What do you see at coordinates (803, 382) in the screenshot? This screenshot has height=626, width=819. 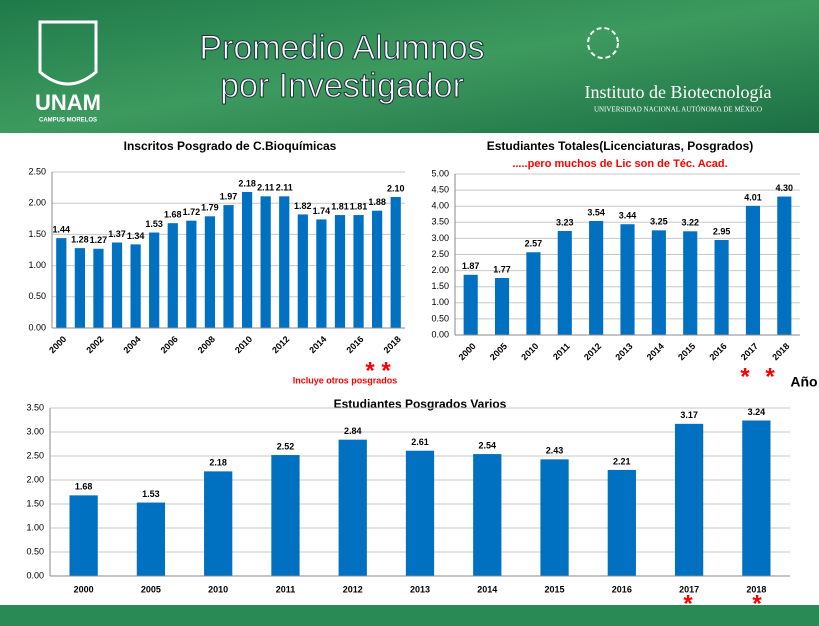 I see `annotation: Año` at bounding box center [803, 382].